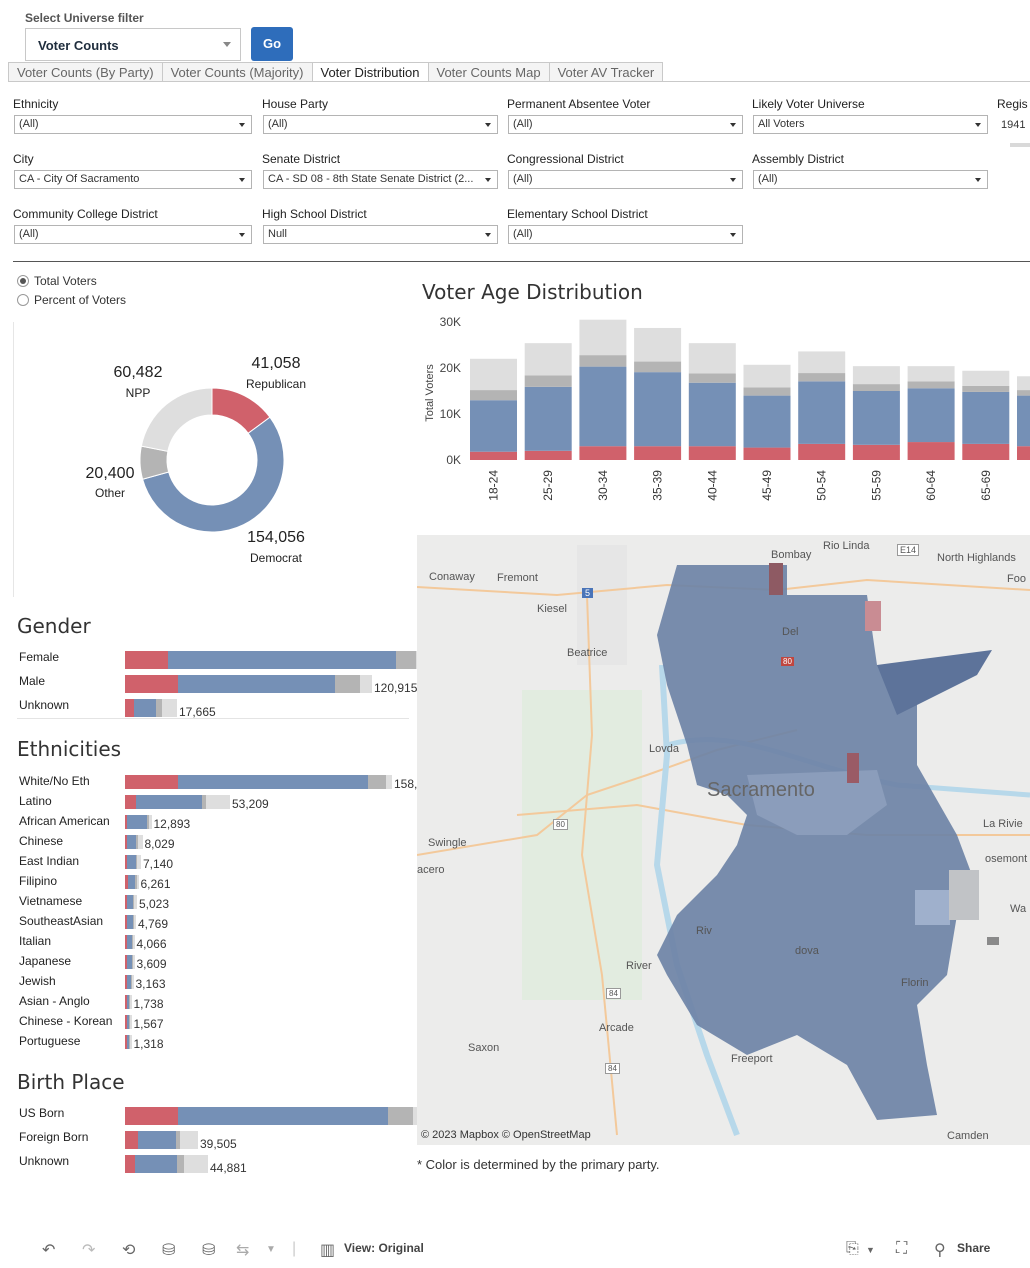  Describe the element at coordinates (606, 71) in the screenshot. I see `tab-voter-av-tracker: Voter AV Tracker` at that location.